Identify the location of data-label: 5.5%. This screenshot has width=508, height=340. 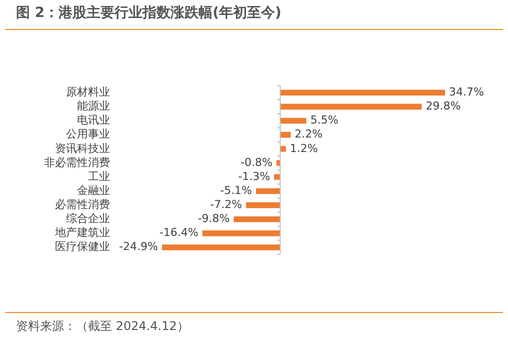
(324, 120).